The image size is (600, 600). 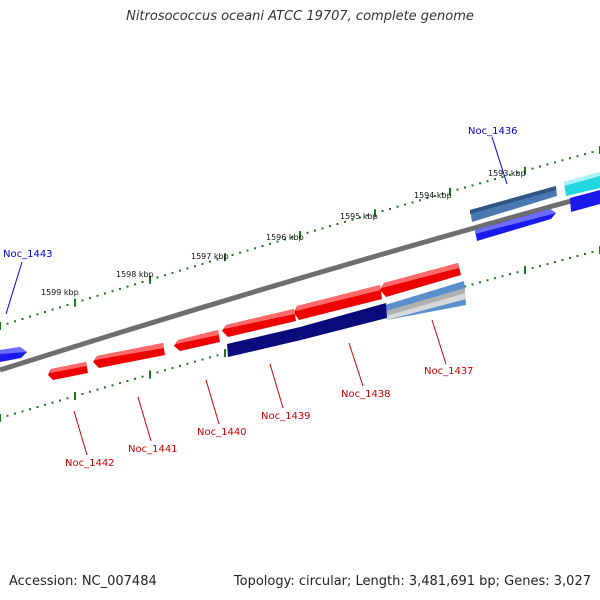 What do you see at coordinates (343, 321) in the screenshot?
I see `gene-arrow-noc-1438-b` at bounding box center [343, 321].